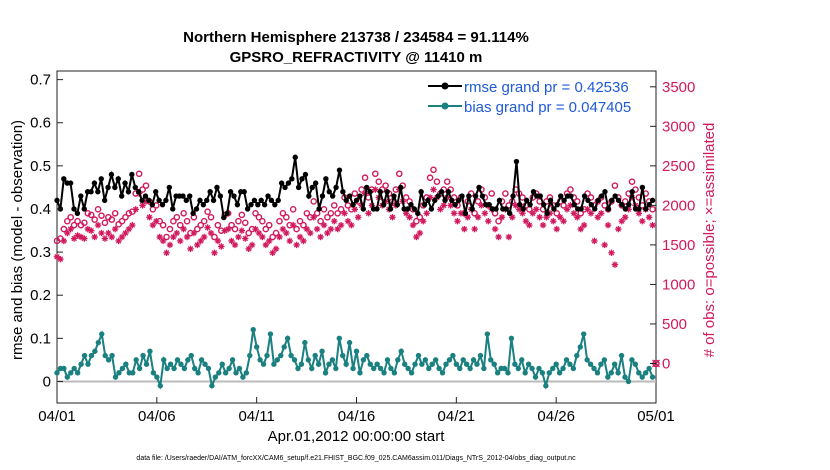 The height and width of the screenshot is (470, 830). Describe the element at coordinates (40, 166) in the screenshot. I see `left-tick-label: 0.5` at that location.